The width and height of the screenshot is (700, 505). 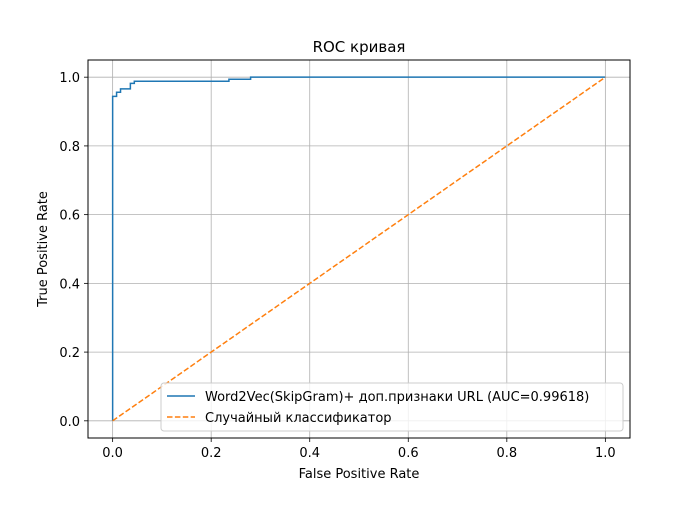 What do you see at coordinates (43, 249) in the screenshot?
I see `y-axis-label: True Positive Rate` at bounding box center [43, 249].